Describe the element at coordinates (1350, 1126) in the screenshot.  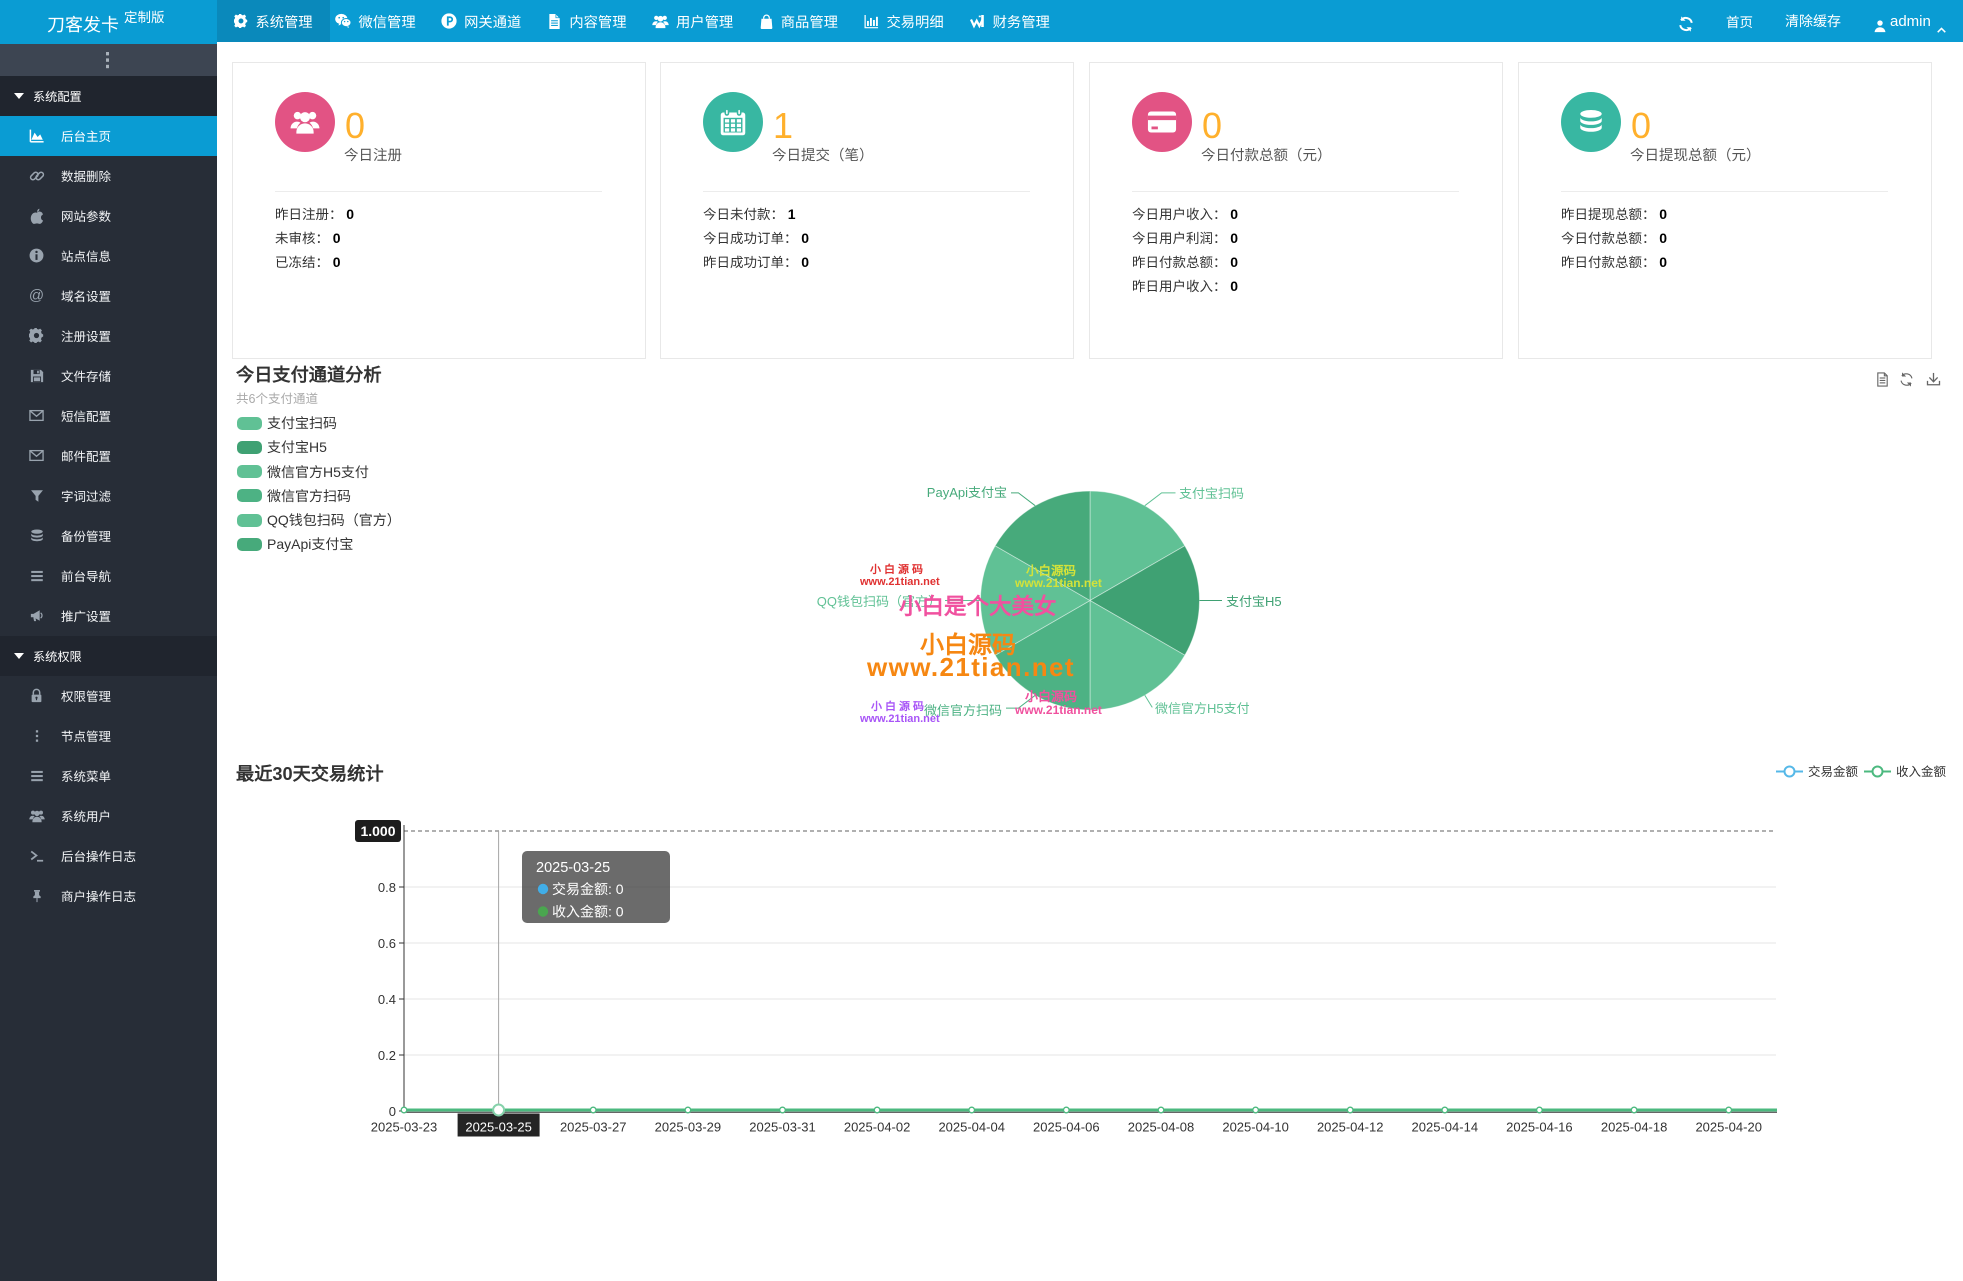
I see `svg-text: 2025-04-12` at that location.